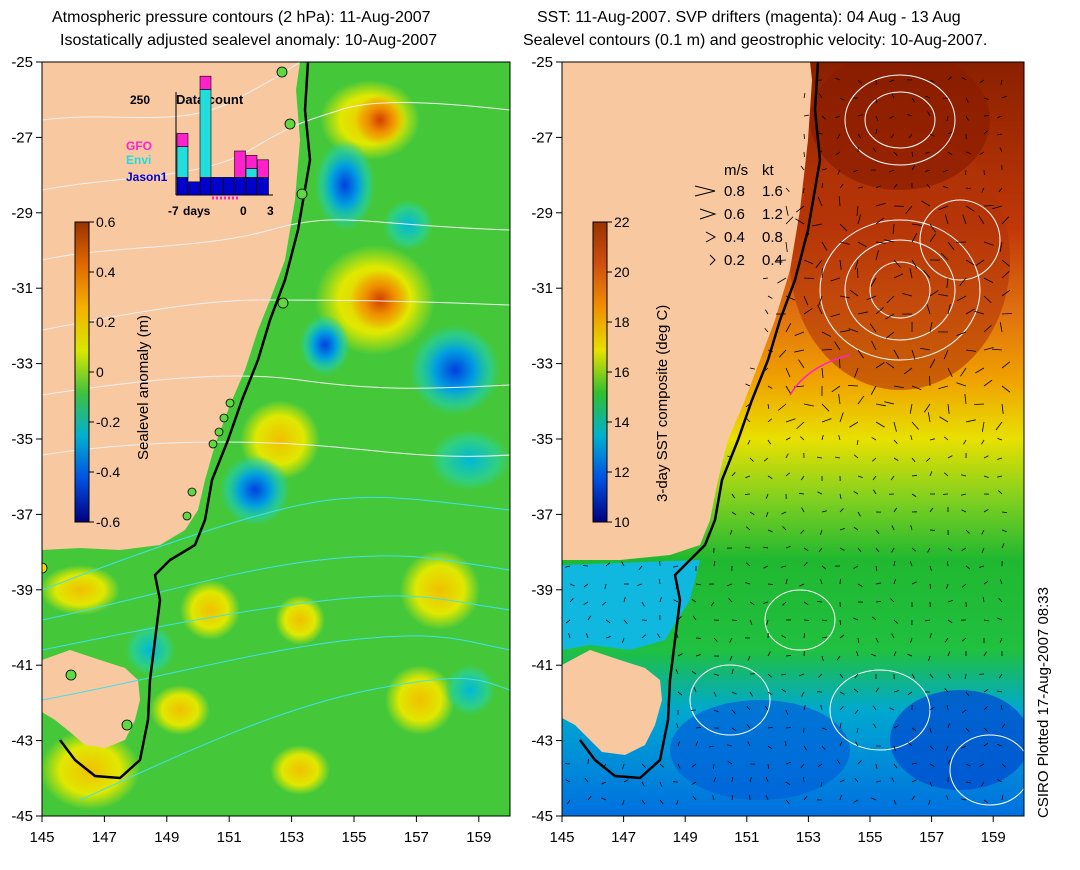 This screenshot has height=870, width=1080. I want to click on x-tick-label: 149, so click(166, 837).